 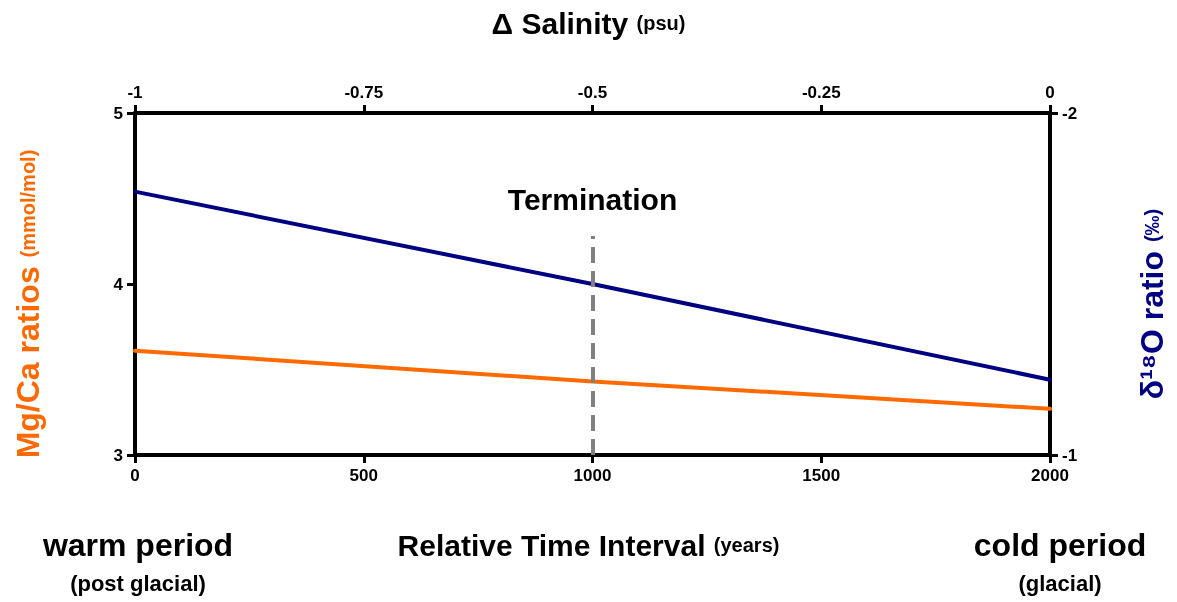 What do you see at coordinates (1070, 113) in the screenshot?
I see `y2-tick-label: -2` at bounding box center [1070, 113].